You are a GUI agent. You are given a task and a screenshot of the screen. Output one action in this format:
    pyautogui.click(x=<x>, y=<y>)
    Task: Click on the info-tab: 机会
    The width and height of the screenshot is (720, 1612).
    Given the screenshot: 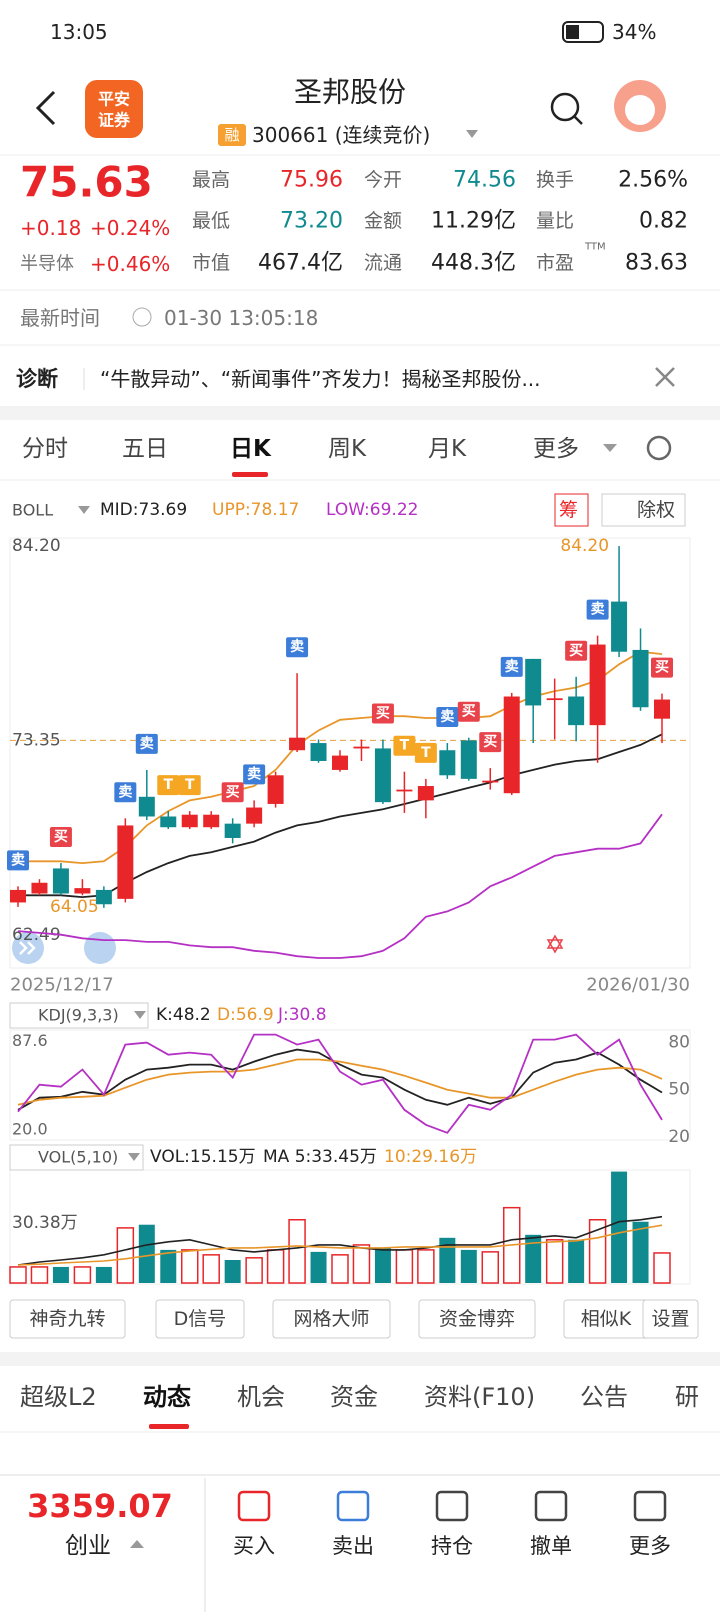 What is the action you would take?
    pyautogui.click(x=261, y=1397)
    